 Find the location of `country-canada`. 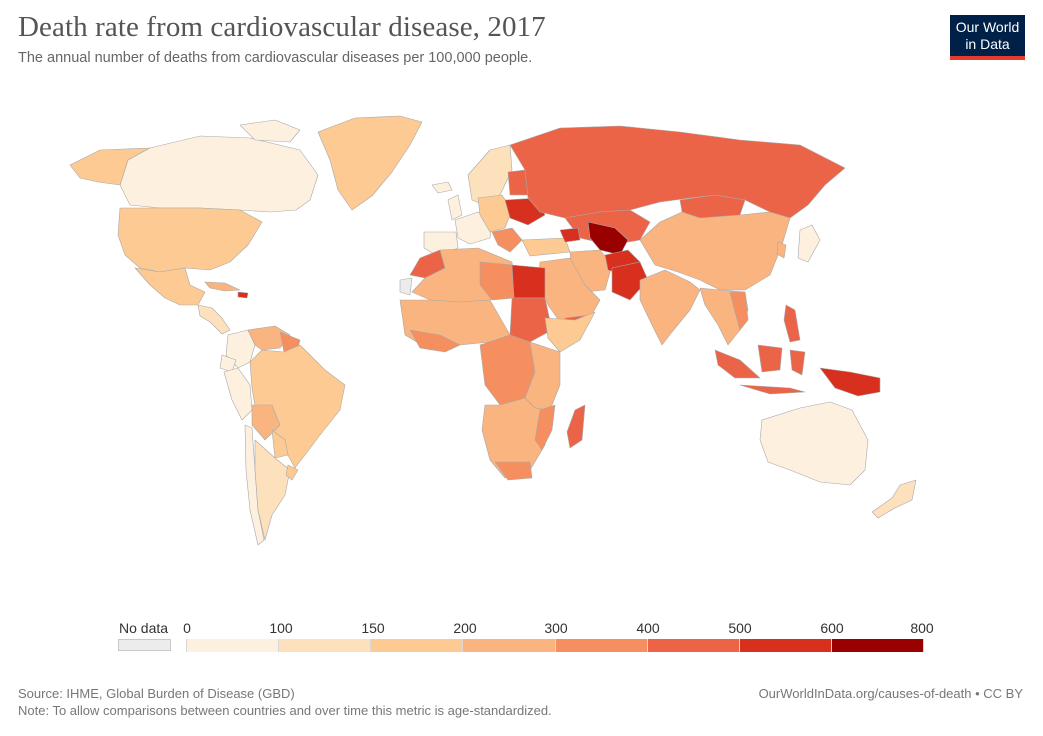

country-canada is located at coordinates (219, 174).